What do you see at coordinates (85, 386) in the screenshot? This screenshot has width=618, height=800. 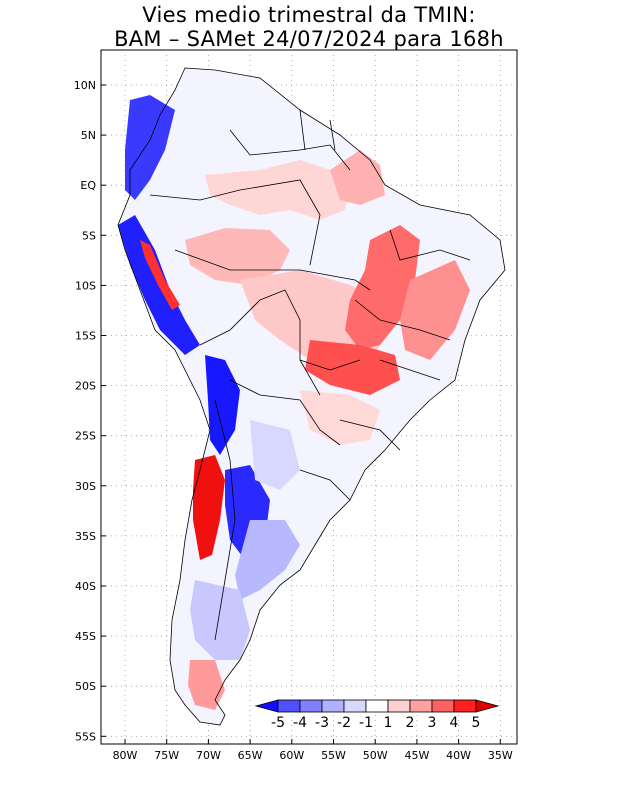 I see `lat-tick-label: 20S` at bounding box center [85, 386].